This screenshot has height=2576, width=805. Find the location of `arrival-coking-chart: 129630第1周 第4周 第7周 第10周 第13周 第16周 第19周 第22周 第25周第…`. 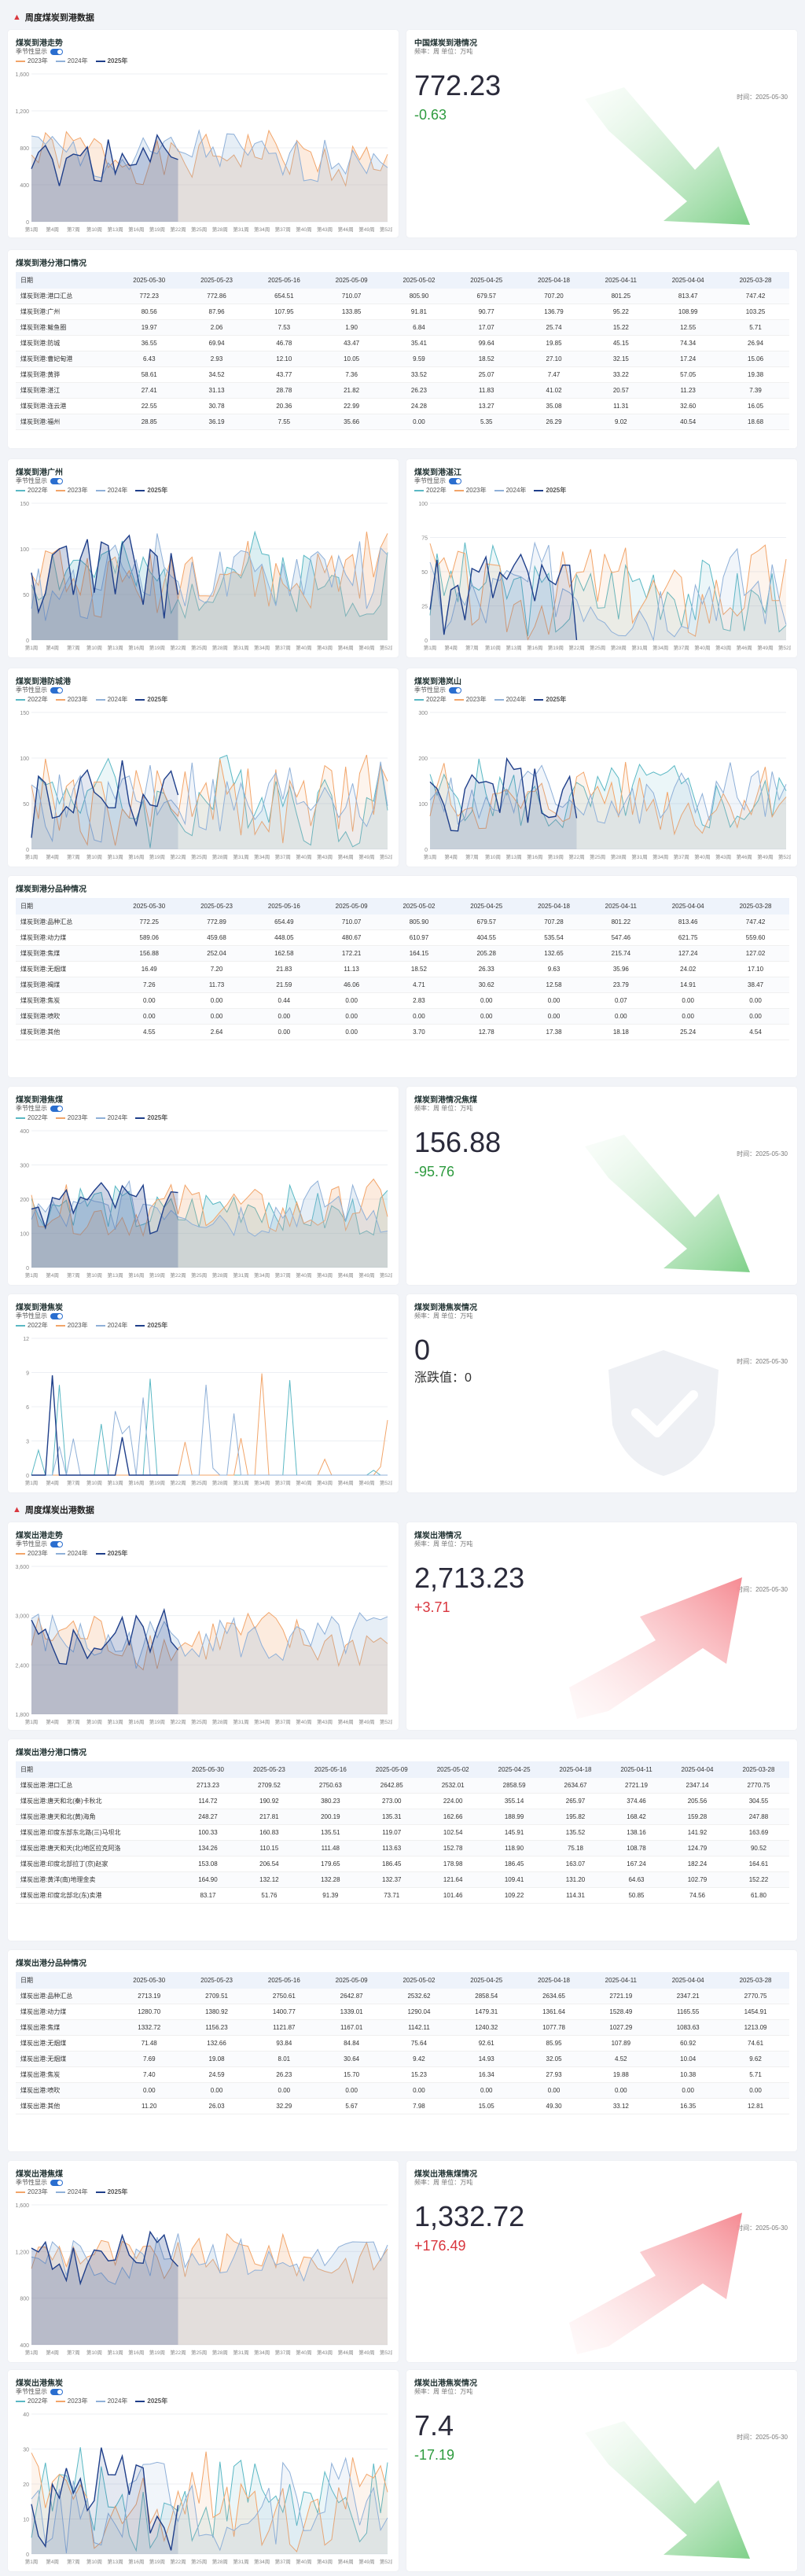

arrival-coking-chart: 129630第1周 第4周 第7周 第10周 第13周 第16周 第19周 第22周 第25周第… is located at coordinates (203, 1411).